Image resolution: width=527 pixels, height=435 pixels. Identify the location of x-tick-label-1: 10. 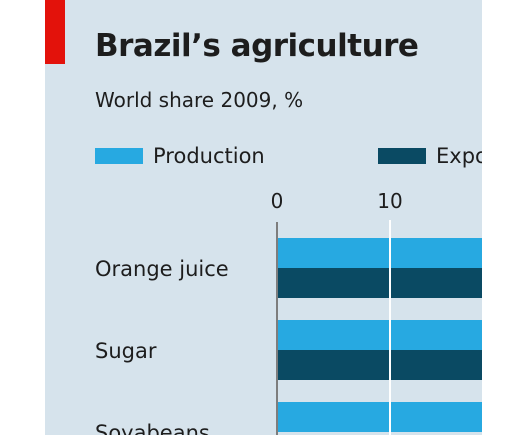
(389, 201).